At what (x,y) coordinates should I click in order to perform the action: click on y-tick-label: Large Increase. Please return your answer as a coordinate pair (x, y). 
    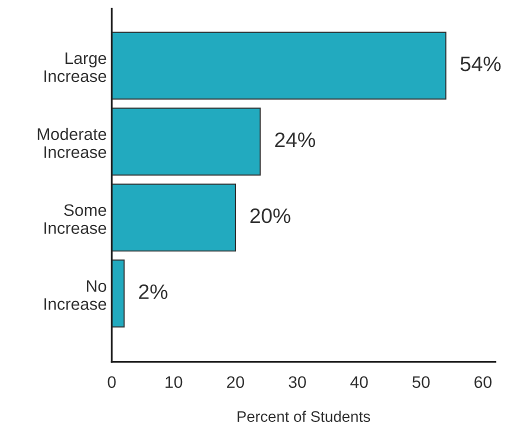
    Looking at the image, I should click on (75, 67).